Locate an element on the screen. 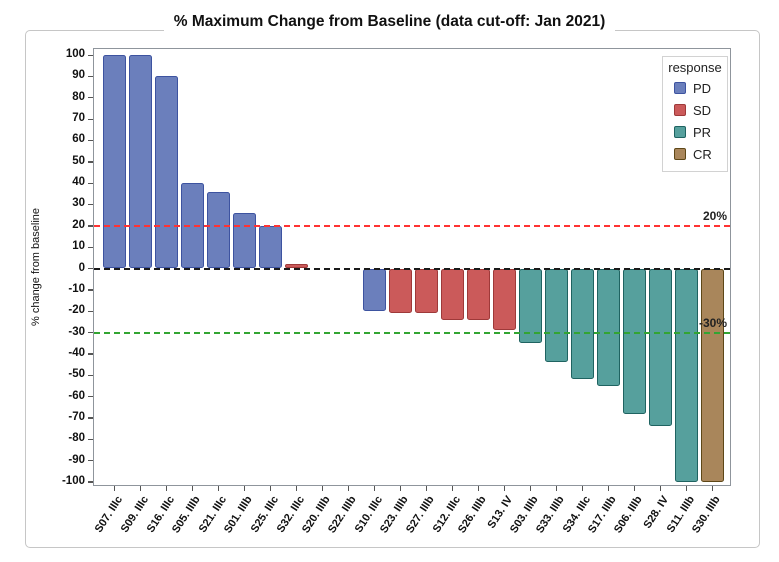  y-tick-label: 40 is located at coordinates (78, 182).